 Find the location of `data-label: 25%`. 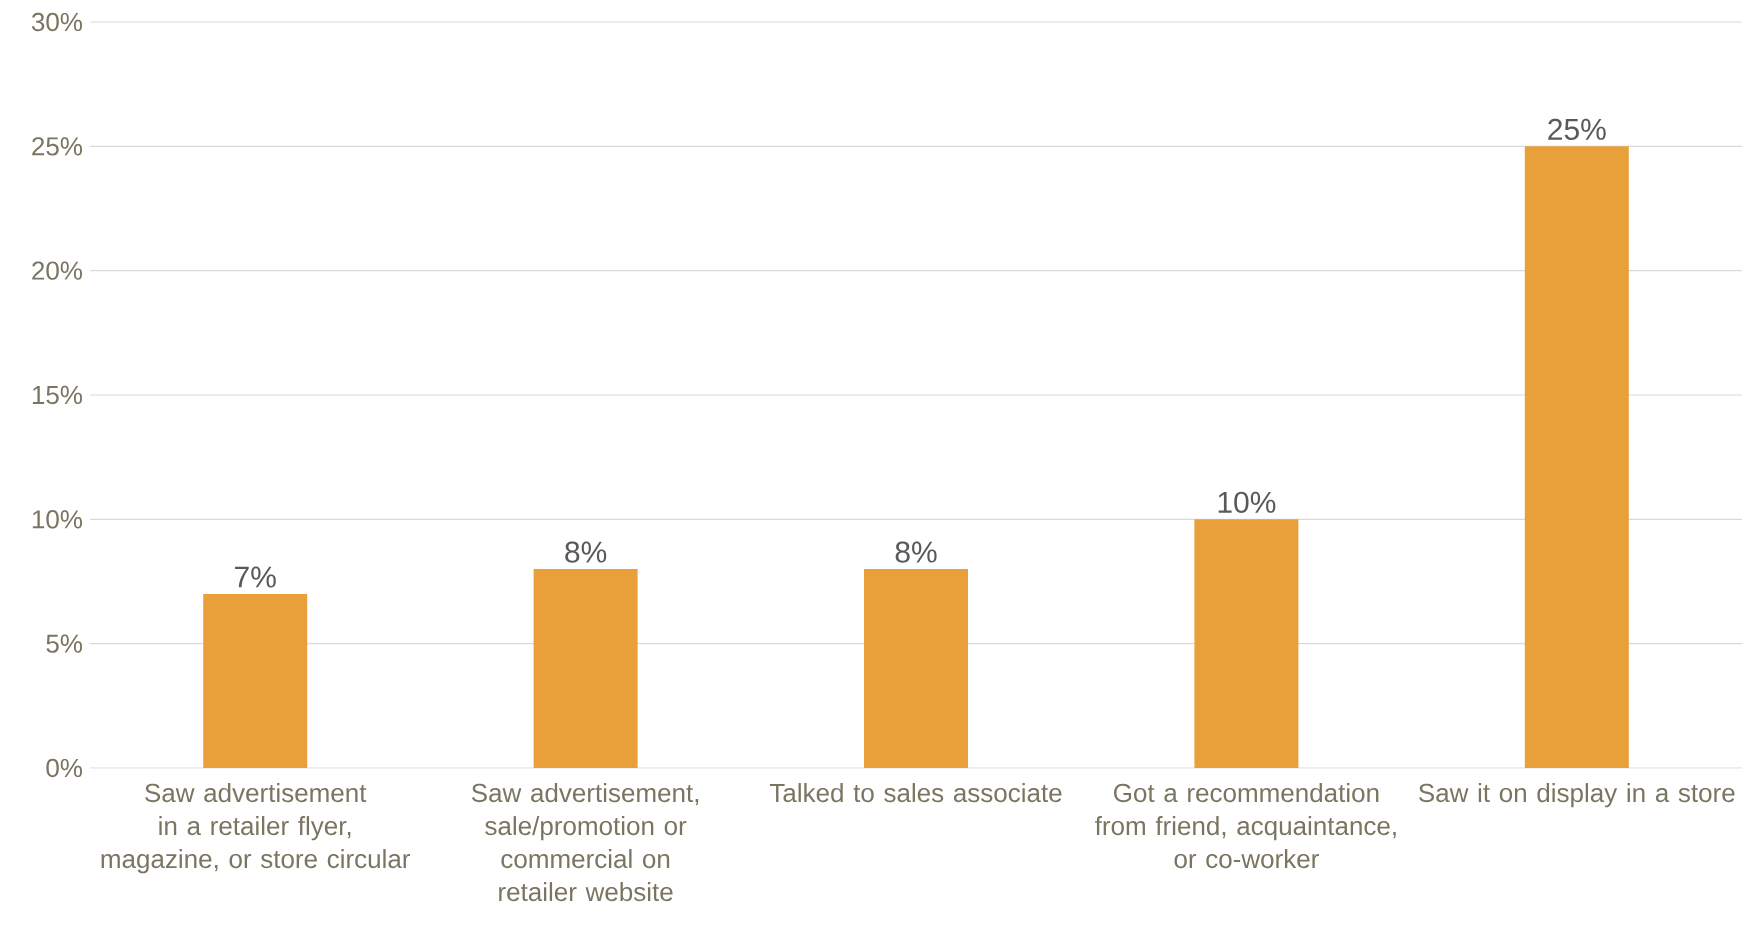

data-label: 25% is located at coordinates (1577, 129).